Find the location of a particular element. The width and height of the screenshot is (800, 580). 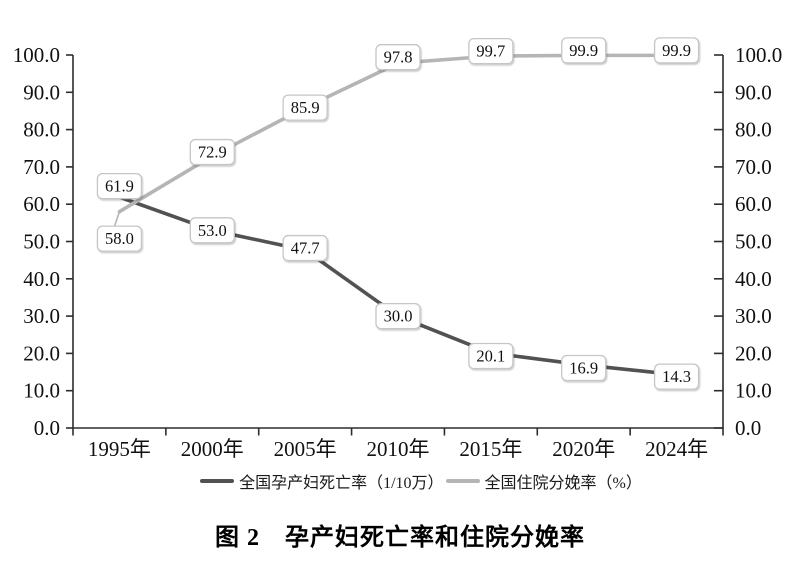

left-tick-label: 100.0 is located at coordinates (36, 55).